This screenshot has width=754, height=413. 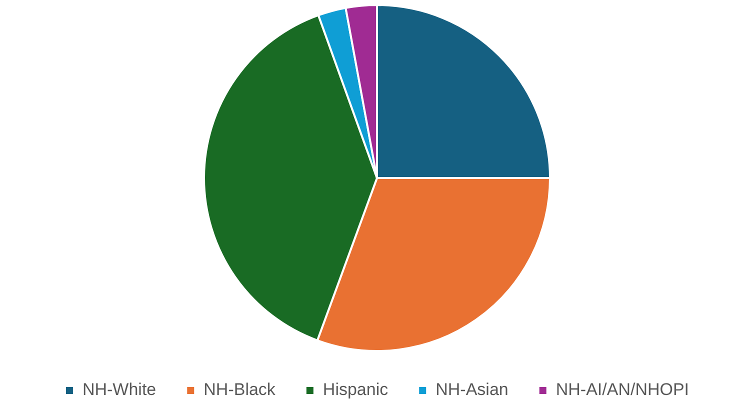 What do you see at coordinates (240, 390) in the screenshot?
I see `legend-label: NH-Black` at bounding box center [240, 390].